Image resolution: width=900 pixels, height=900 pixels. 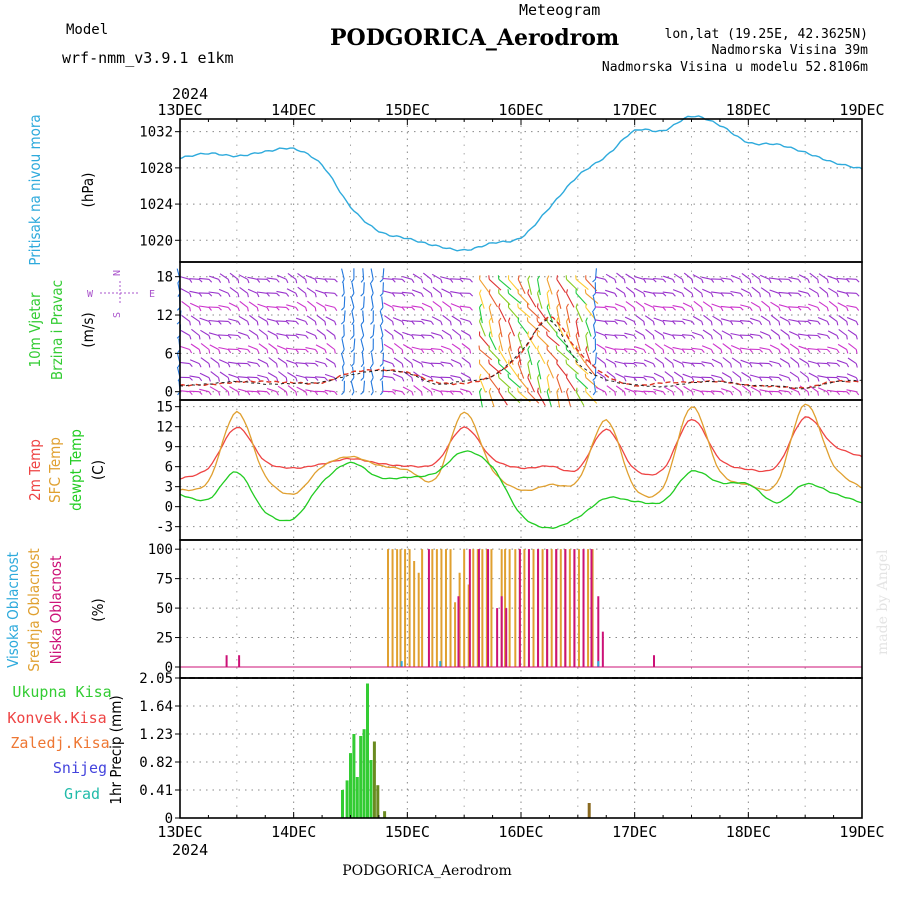 I want to click on t2m-line, so click(x=521, y=448).